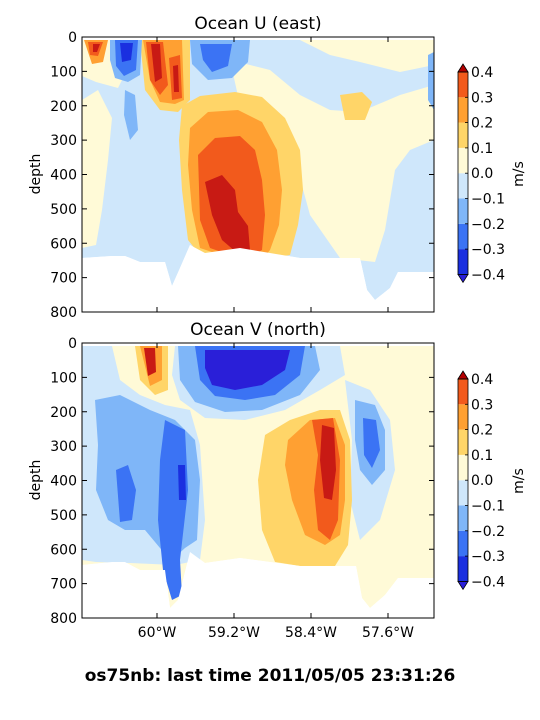 The height and width of the screenshot is (720, 540). I want to click on x-tick-label-v-0: 60°W, so click(157, 633).